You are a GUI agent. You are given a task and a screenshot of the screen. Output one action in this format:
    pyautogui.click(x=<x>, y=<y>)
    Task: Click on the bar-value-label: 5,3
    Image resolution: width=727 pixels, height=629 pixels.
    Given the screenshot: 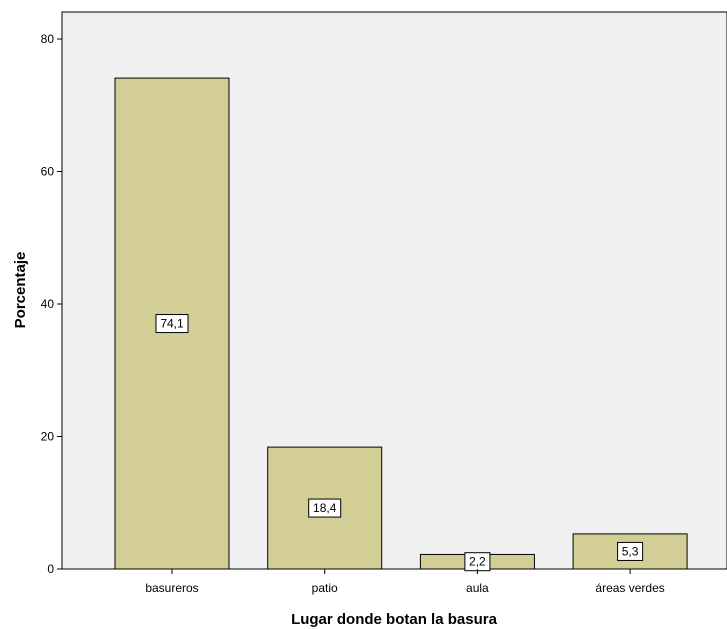 What is the action you would take?
    pyautogui.click(x=630, y=551)
    